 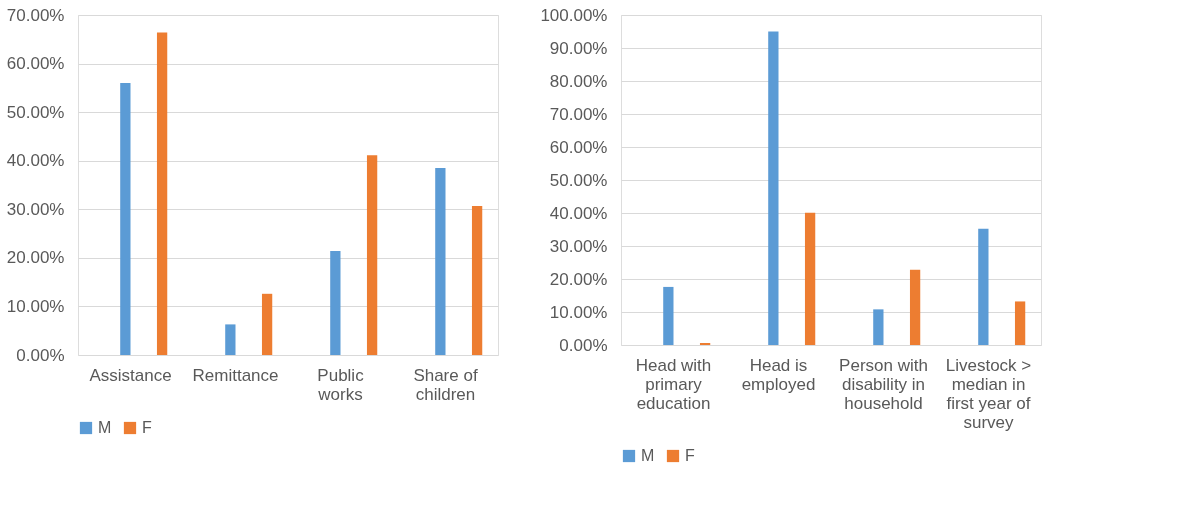 I want to click on y-tick-label: 80.00%, so click(x=578, y=81).